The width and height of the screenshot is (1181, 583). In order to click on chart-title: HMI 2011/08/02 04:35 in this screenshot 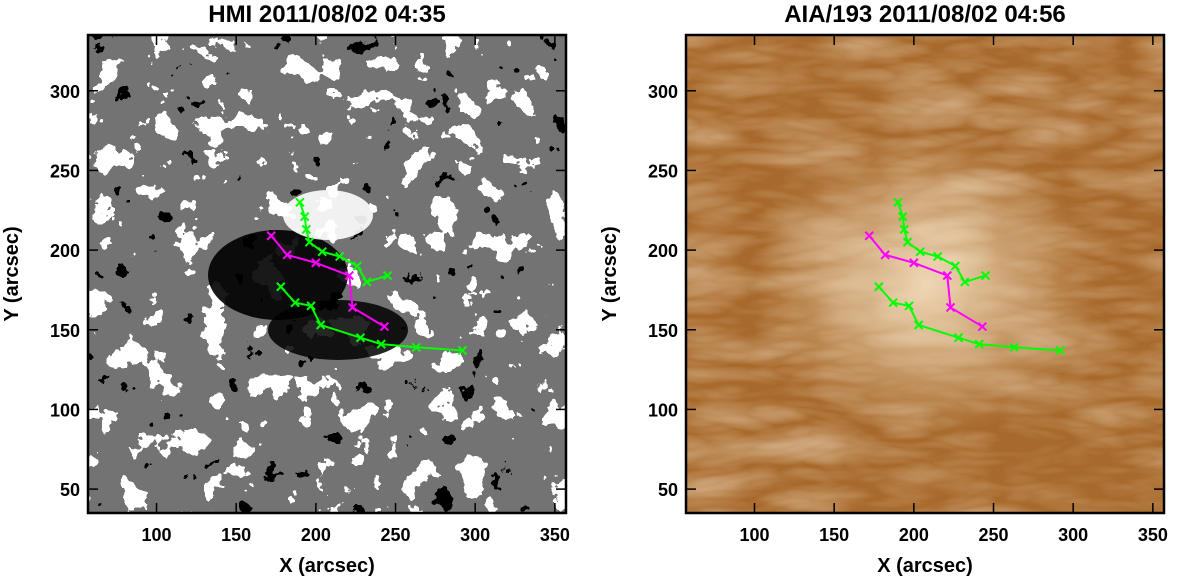, I will do `click(327, 14)`.